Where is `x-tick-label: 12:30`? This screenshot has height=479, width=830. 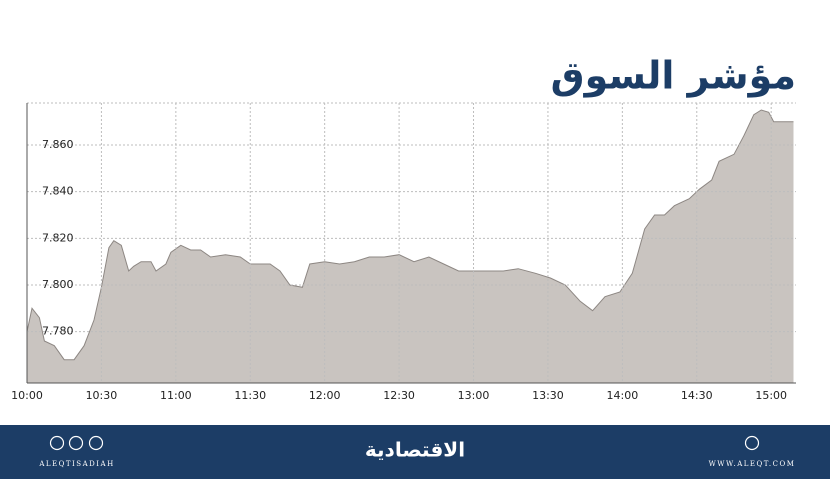 x-tick-label: 12:30 is located at coordinates (399, 395).